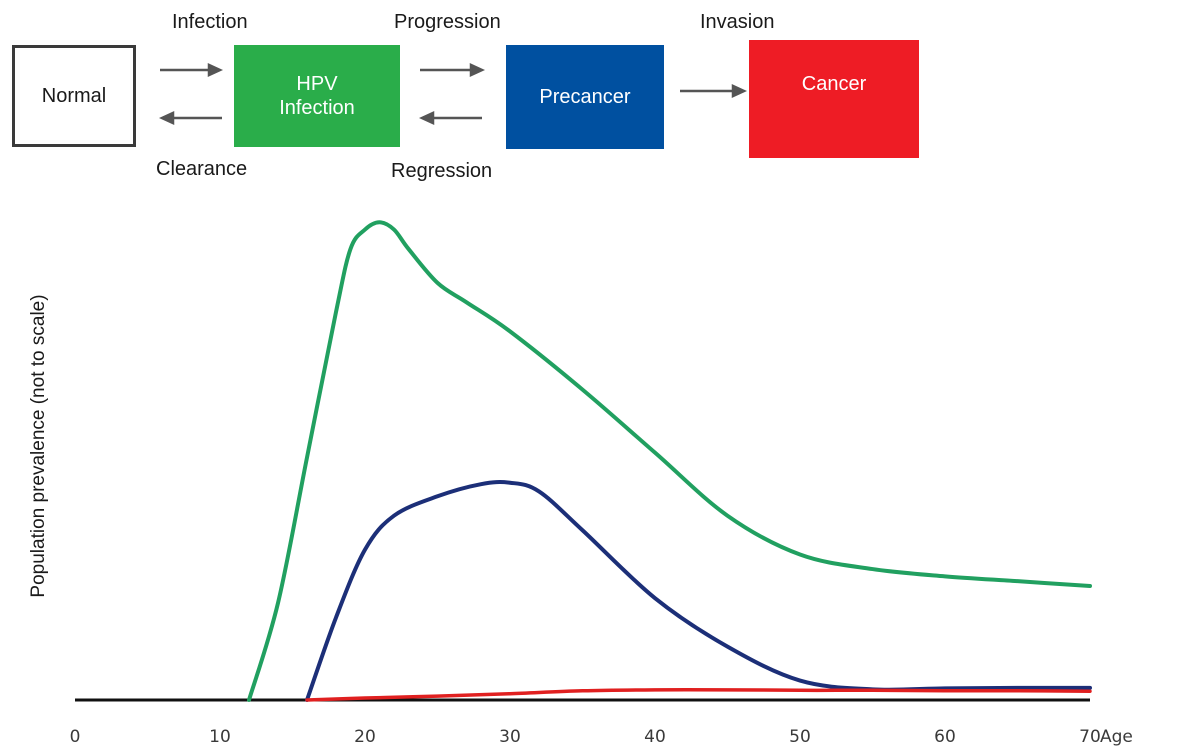  I want to click on x-tick-label: 70, so click(1090, 737).